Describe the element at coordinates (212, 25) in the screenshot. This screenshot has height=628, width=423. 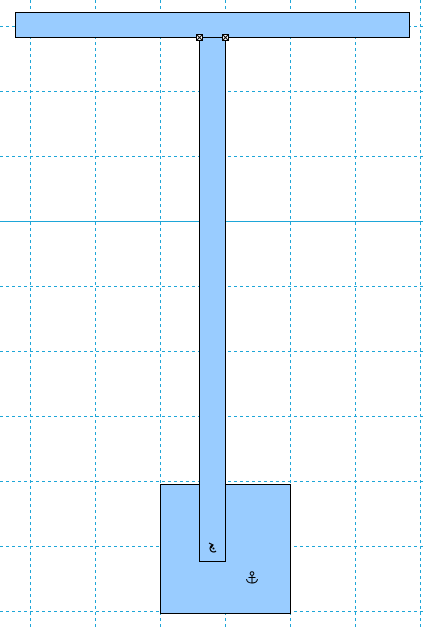
I see `top-bar-shape` at that location.